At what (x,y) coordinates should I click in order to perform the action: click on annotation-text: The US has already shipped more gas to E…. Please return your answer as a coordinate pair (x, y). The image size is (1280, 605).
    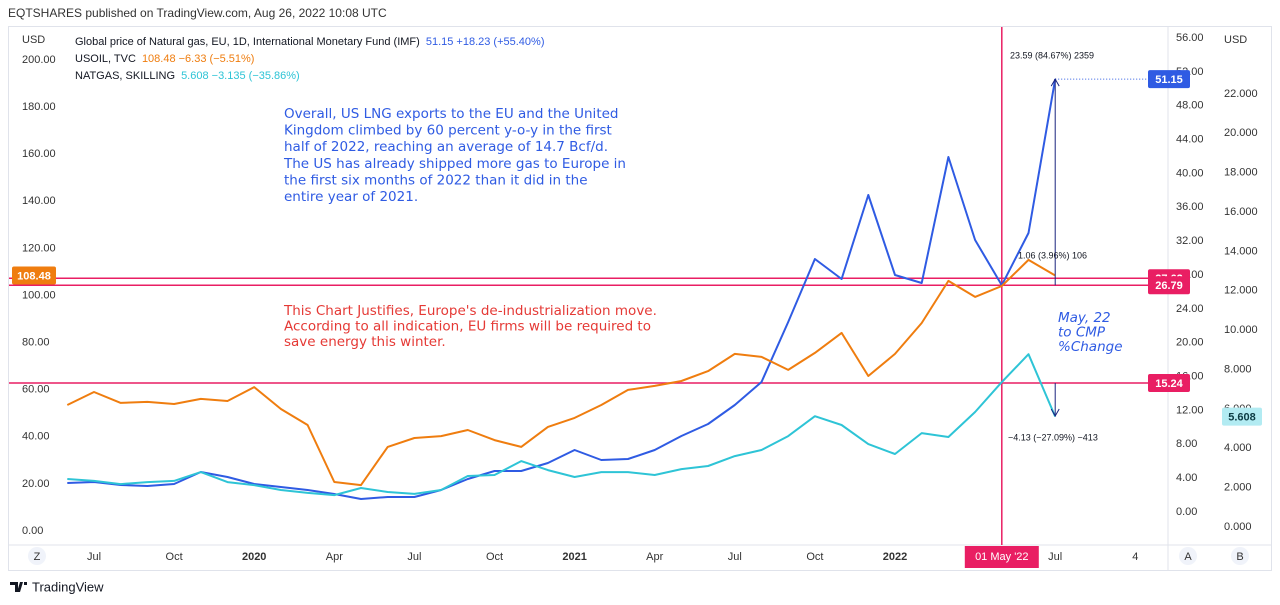
    Looking at the image, I should click on (454, 164).